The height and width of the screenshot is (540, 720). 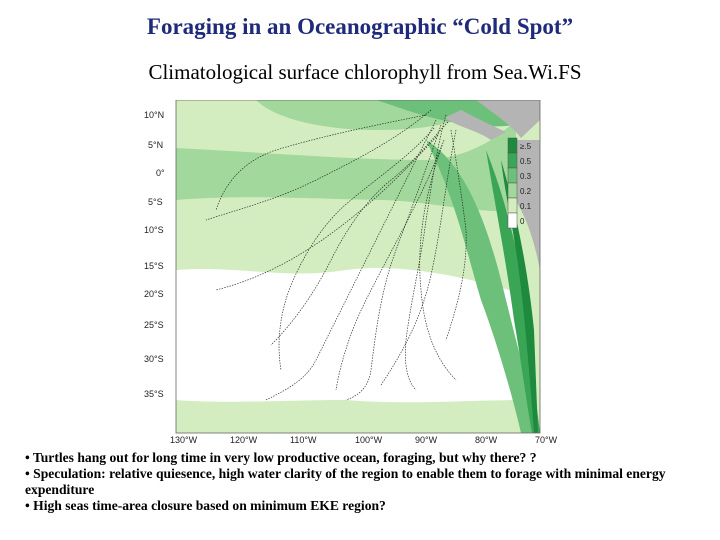 I want to click on lon-label: 70°W, so click(x=546, y=440).